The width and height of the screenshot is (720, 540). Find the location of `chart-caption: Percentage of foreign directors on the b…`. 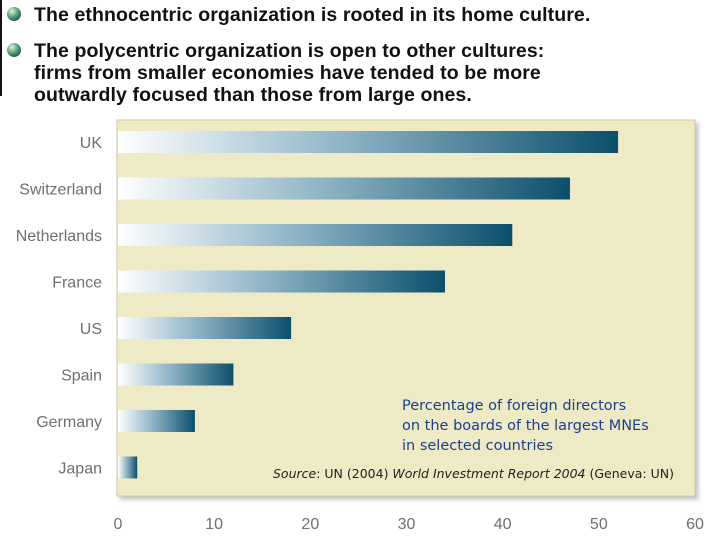

chart-caption: Percentage of foreign directors on the b… is located at coordinates (547, 426).